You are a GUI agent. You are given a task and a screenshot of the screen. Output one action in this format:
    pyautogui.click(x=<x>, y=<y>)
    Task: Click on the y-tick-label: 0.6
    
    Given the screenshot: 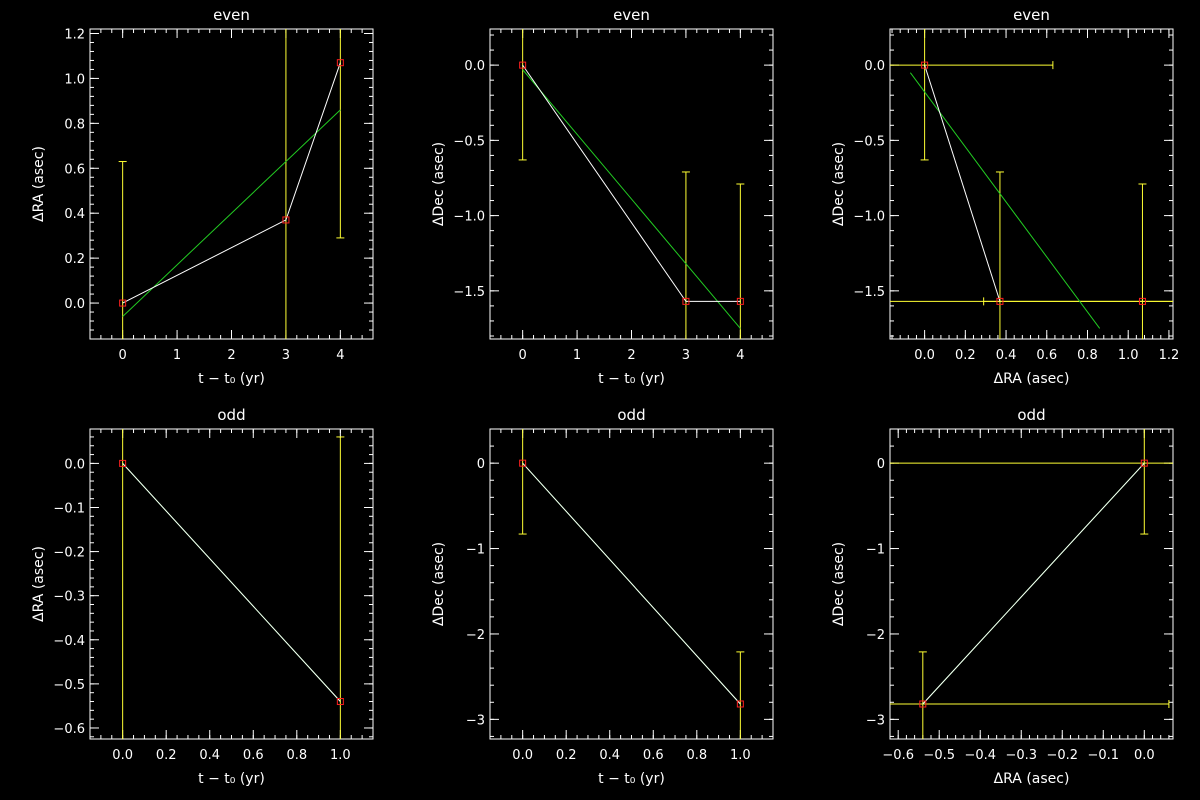 What is the action you would take?
    pyautogui.click(x=74, y=169)
    